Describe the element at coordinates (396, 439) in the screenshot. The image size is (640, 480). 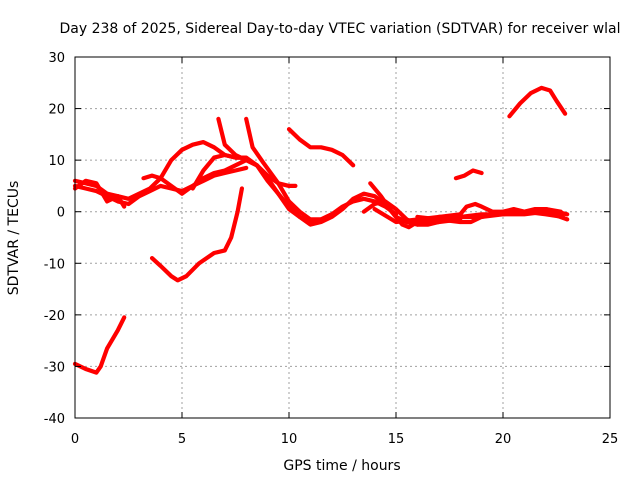
I see `x-tick-label: 15` at that location.